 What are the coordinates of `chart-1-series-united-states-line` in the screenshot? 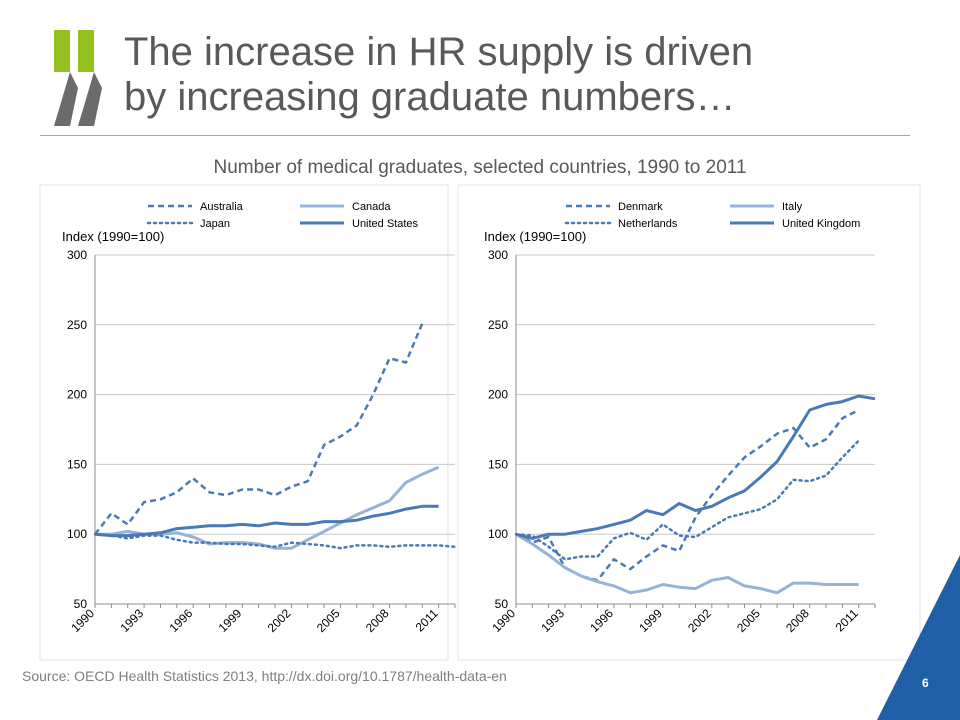 It's located at (266, 521).